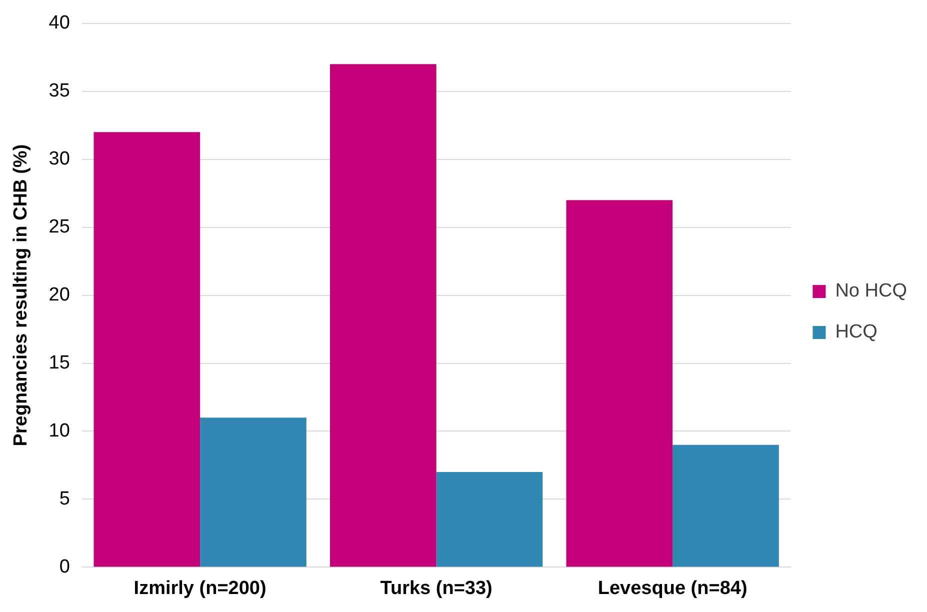 The image size is (927, 612). Describe the element at coordinates (59, 91) in the screenshot. I see `y-tick-label: 35` at that location.